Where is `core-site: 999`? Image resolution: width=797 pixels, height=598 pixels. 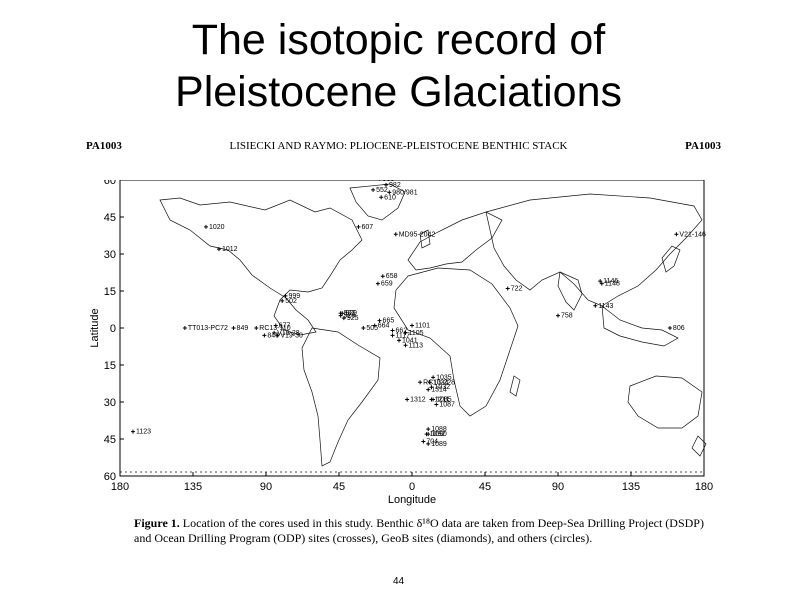 core-site: 999 is located at coordinates (291, 296).